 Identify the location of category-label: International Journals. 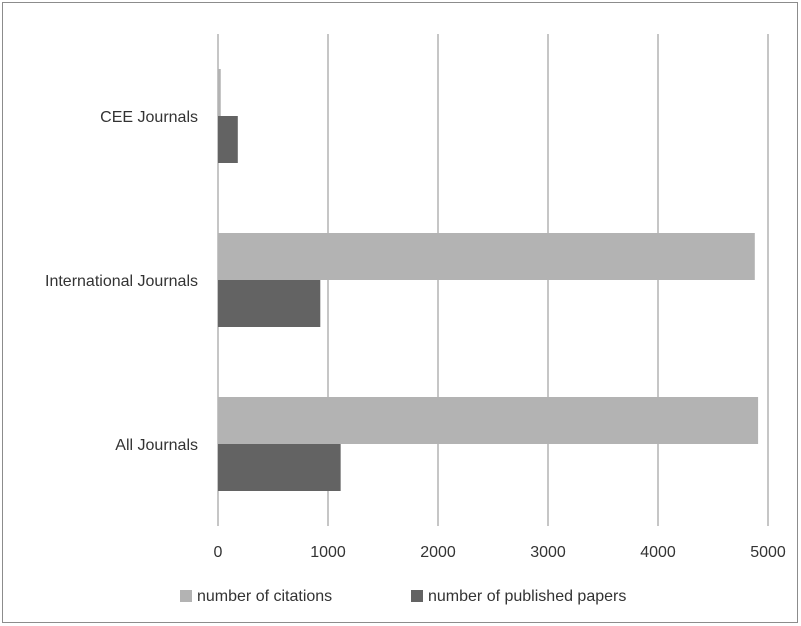
(121, 281).